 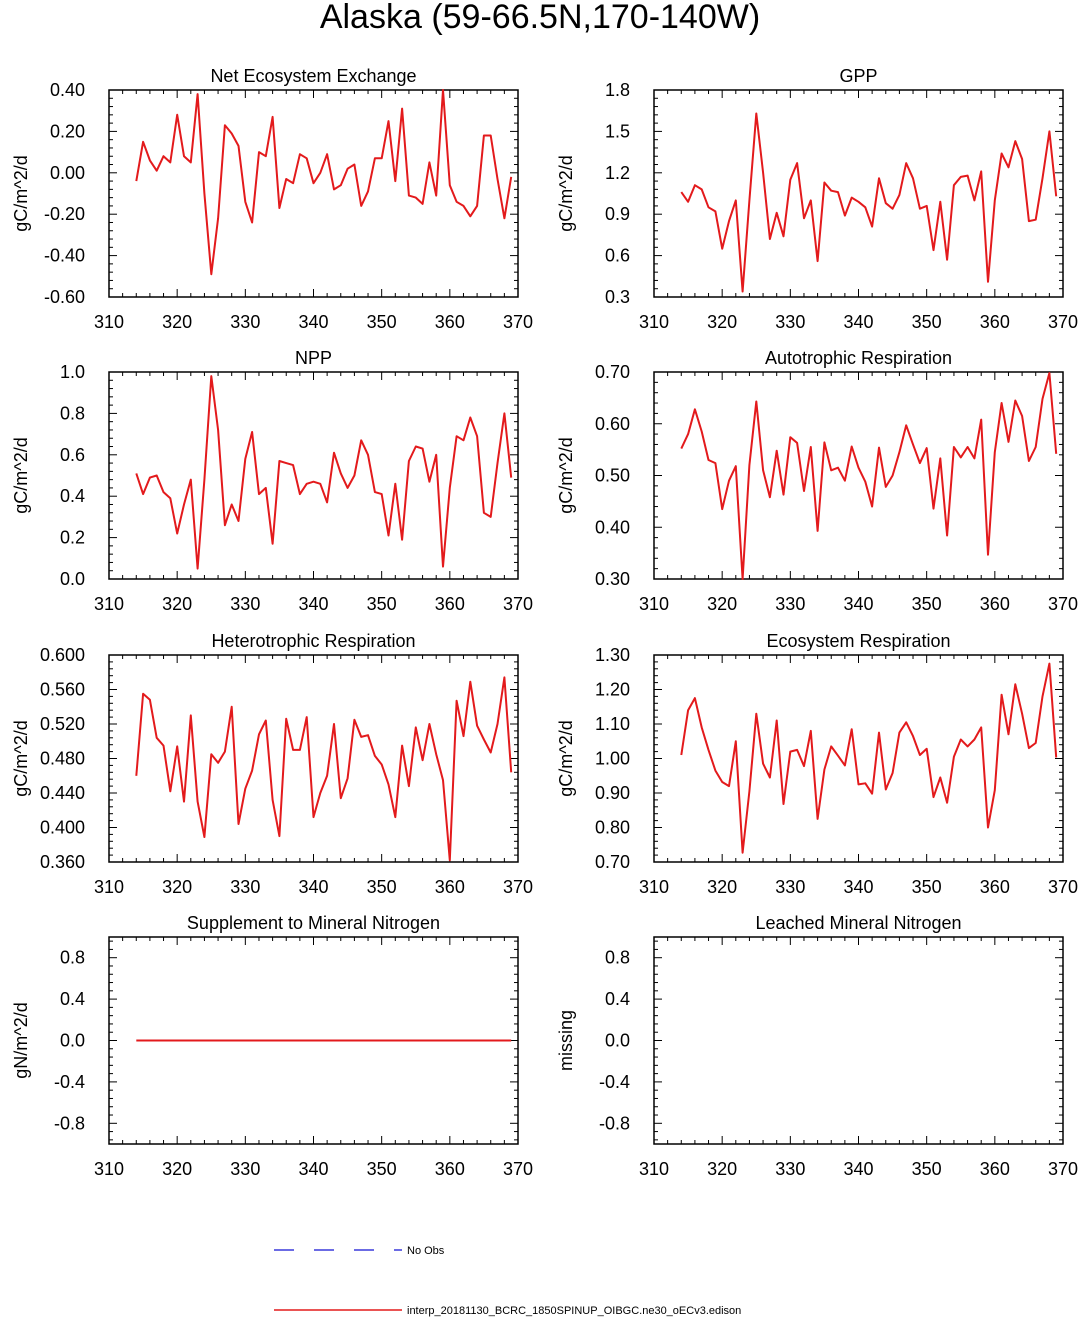 What do you see at coordinates (858, 76) in the screenshot?
I see `panel-title: GPP` at bounding box center [858, 76].